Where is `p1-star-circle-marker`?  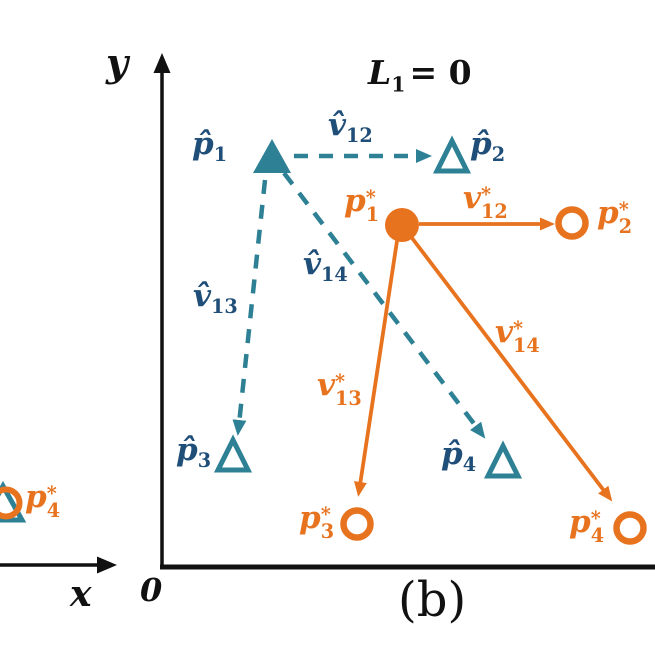 p1-star-circle-marker is located at coordinates (402, 225).